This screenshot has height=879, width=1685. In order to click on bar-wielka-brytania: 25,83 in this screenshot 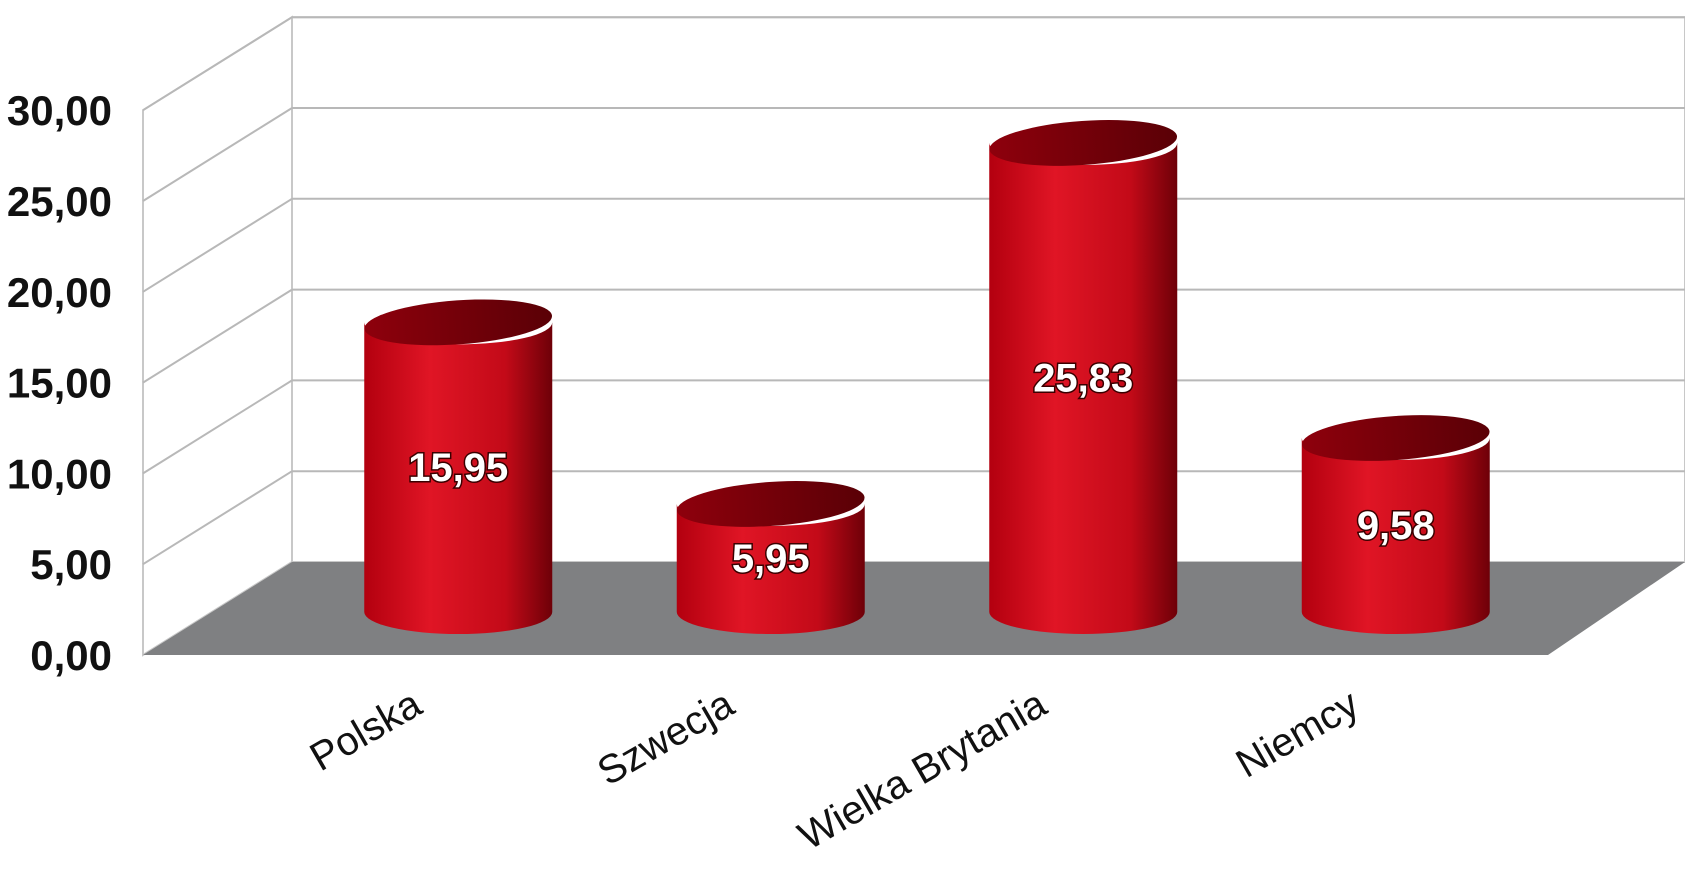, I will do `click(1083, 377)`.